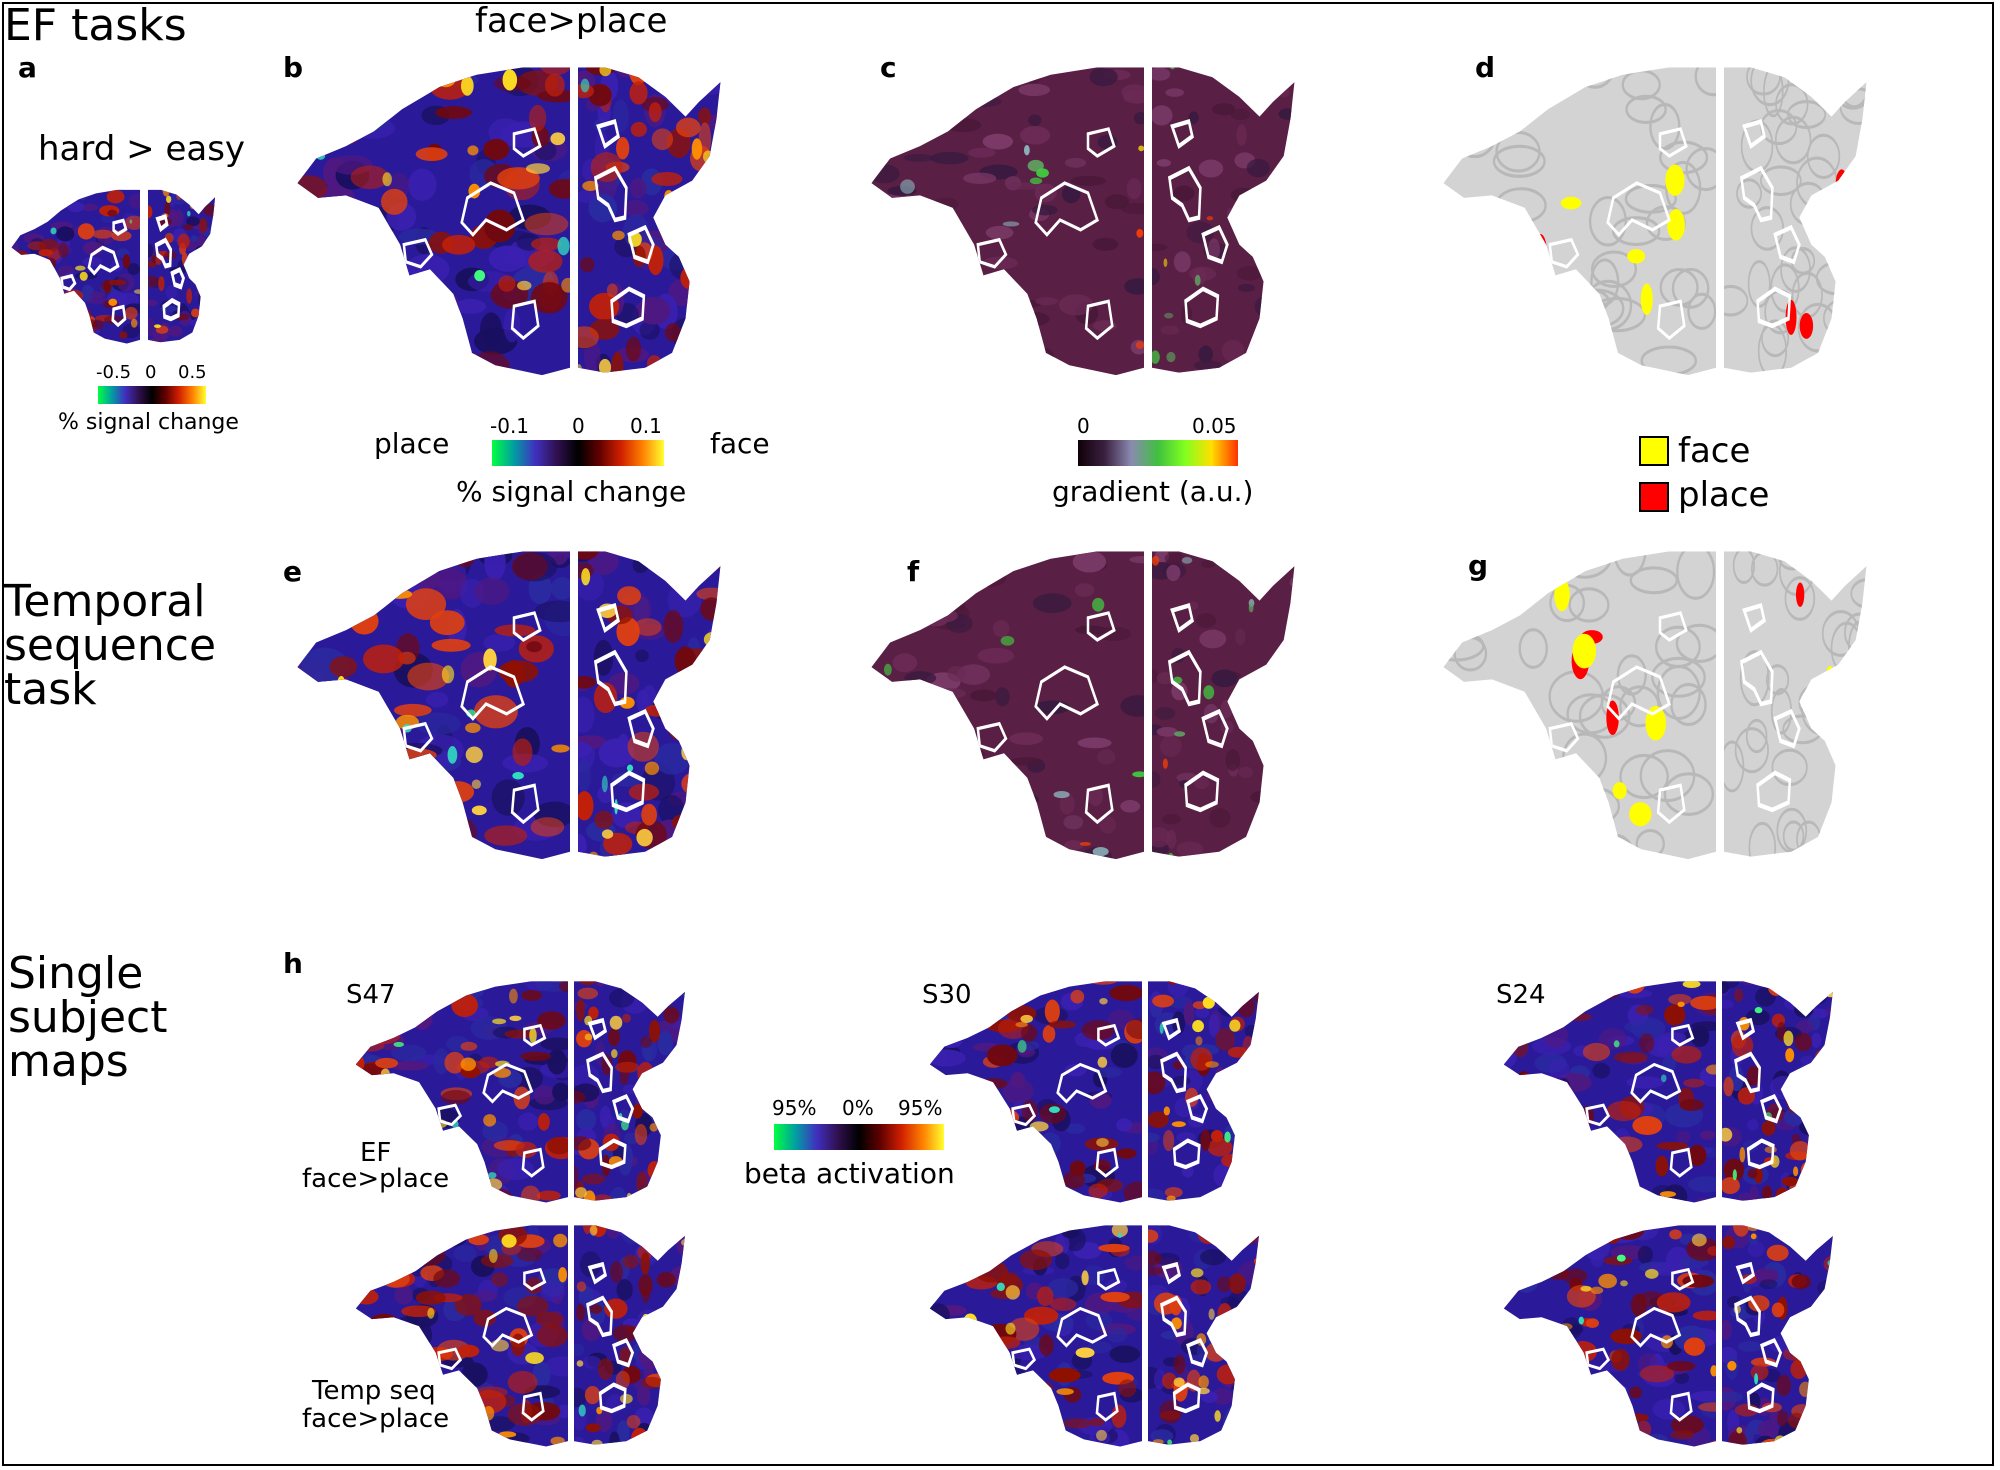  I want to click on map-g-left, so click(1580, 705).